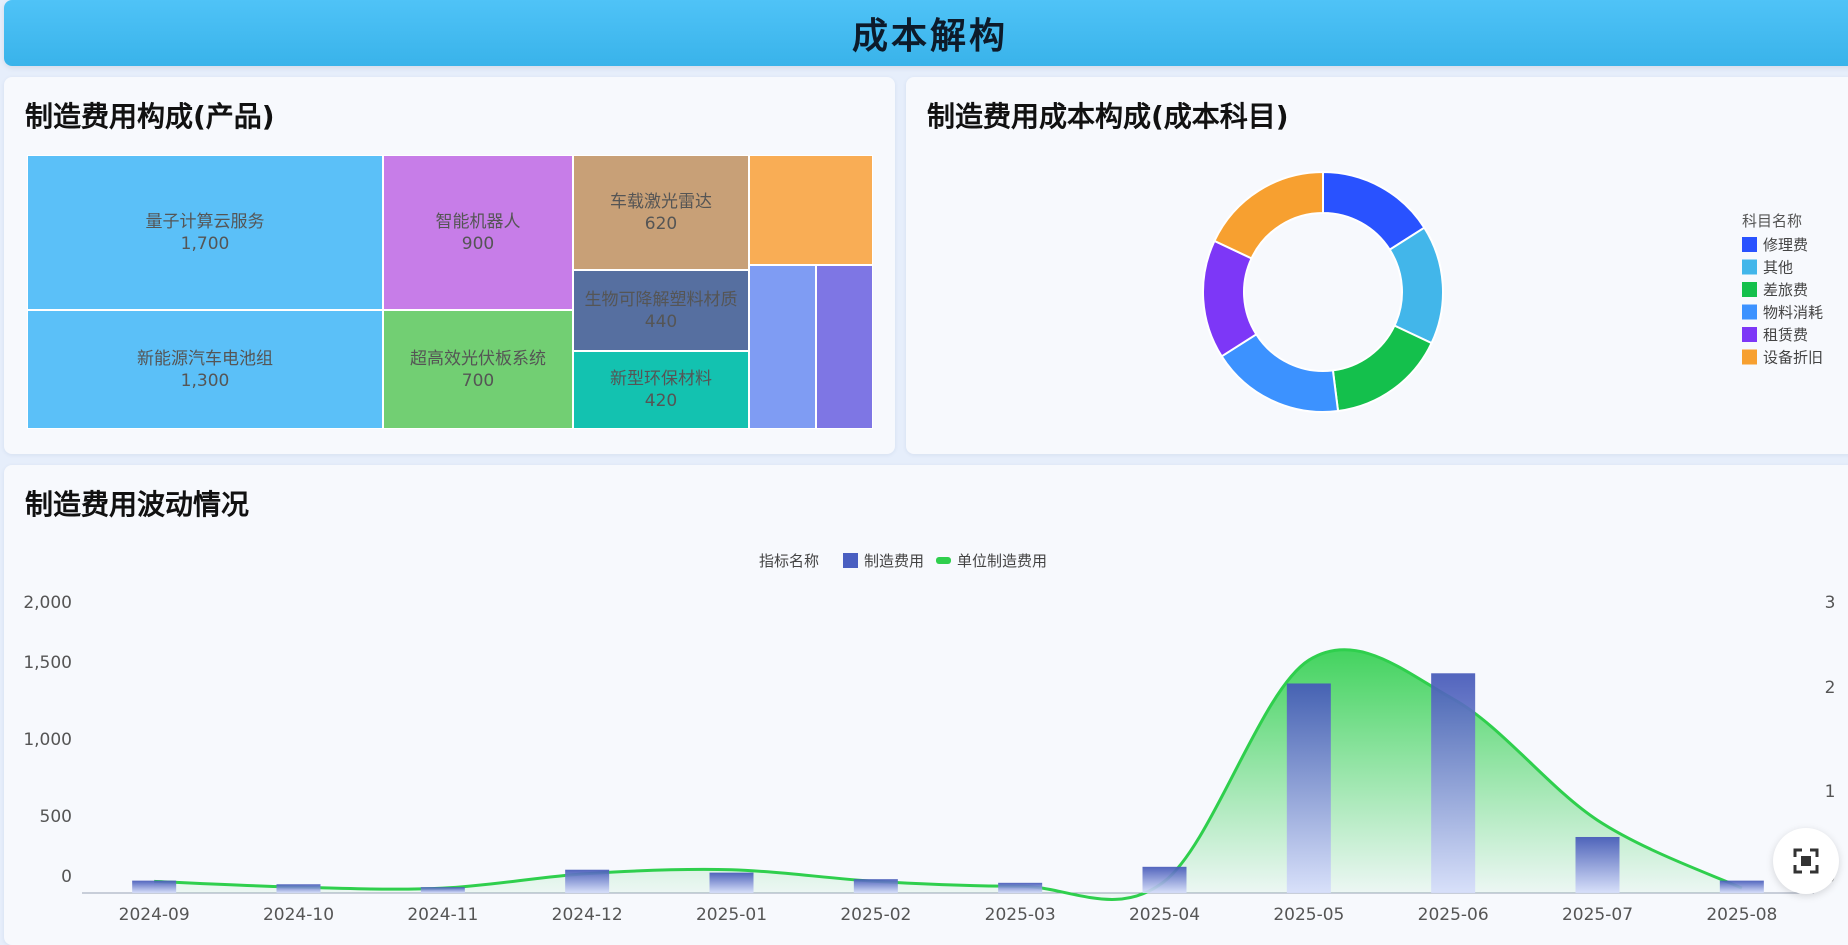  I want to click on trend-legend-title: 指标名称, so click(789, 561).